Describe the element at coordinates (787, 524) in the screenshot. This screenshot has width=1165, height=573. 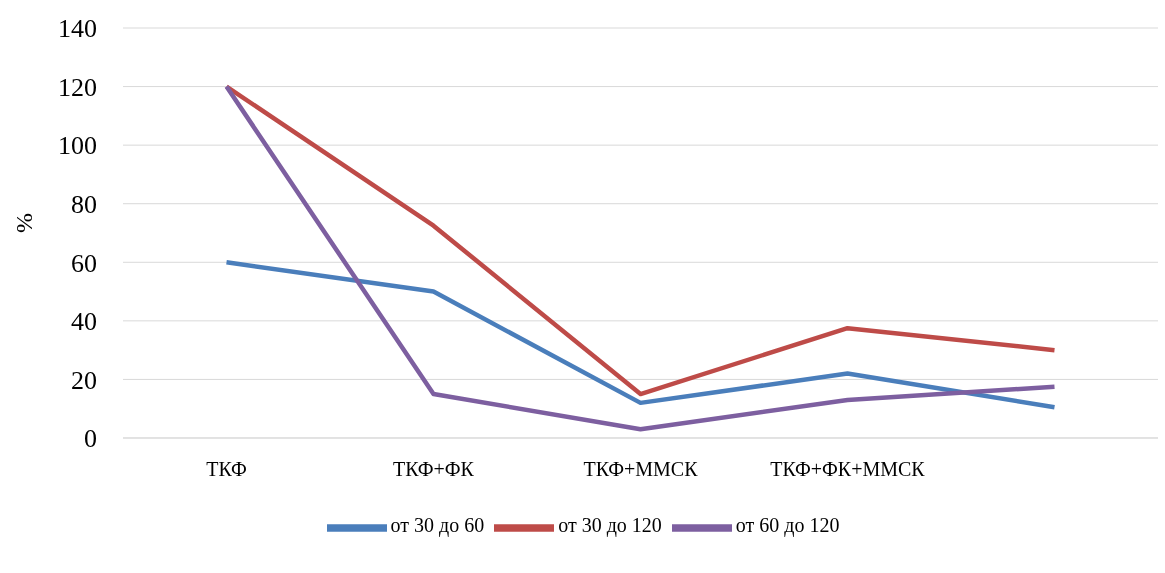
I see `legend-label: от 60 до 120` at that location.